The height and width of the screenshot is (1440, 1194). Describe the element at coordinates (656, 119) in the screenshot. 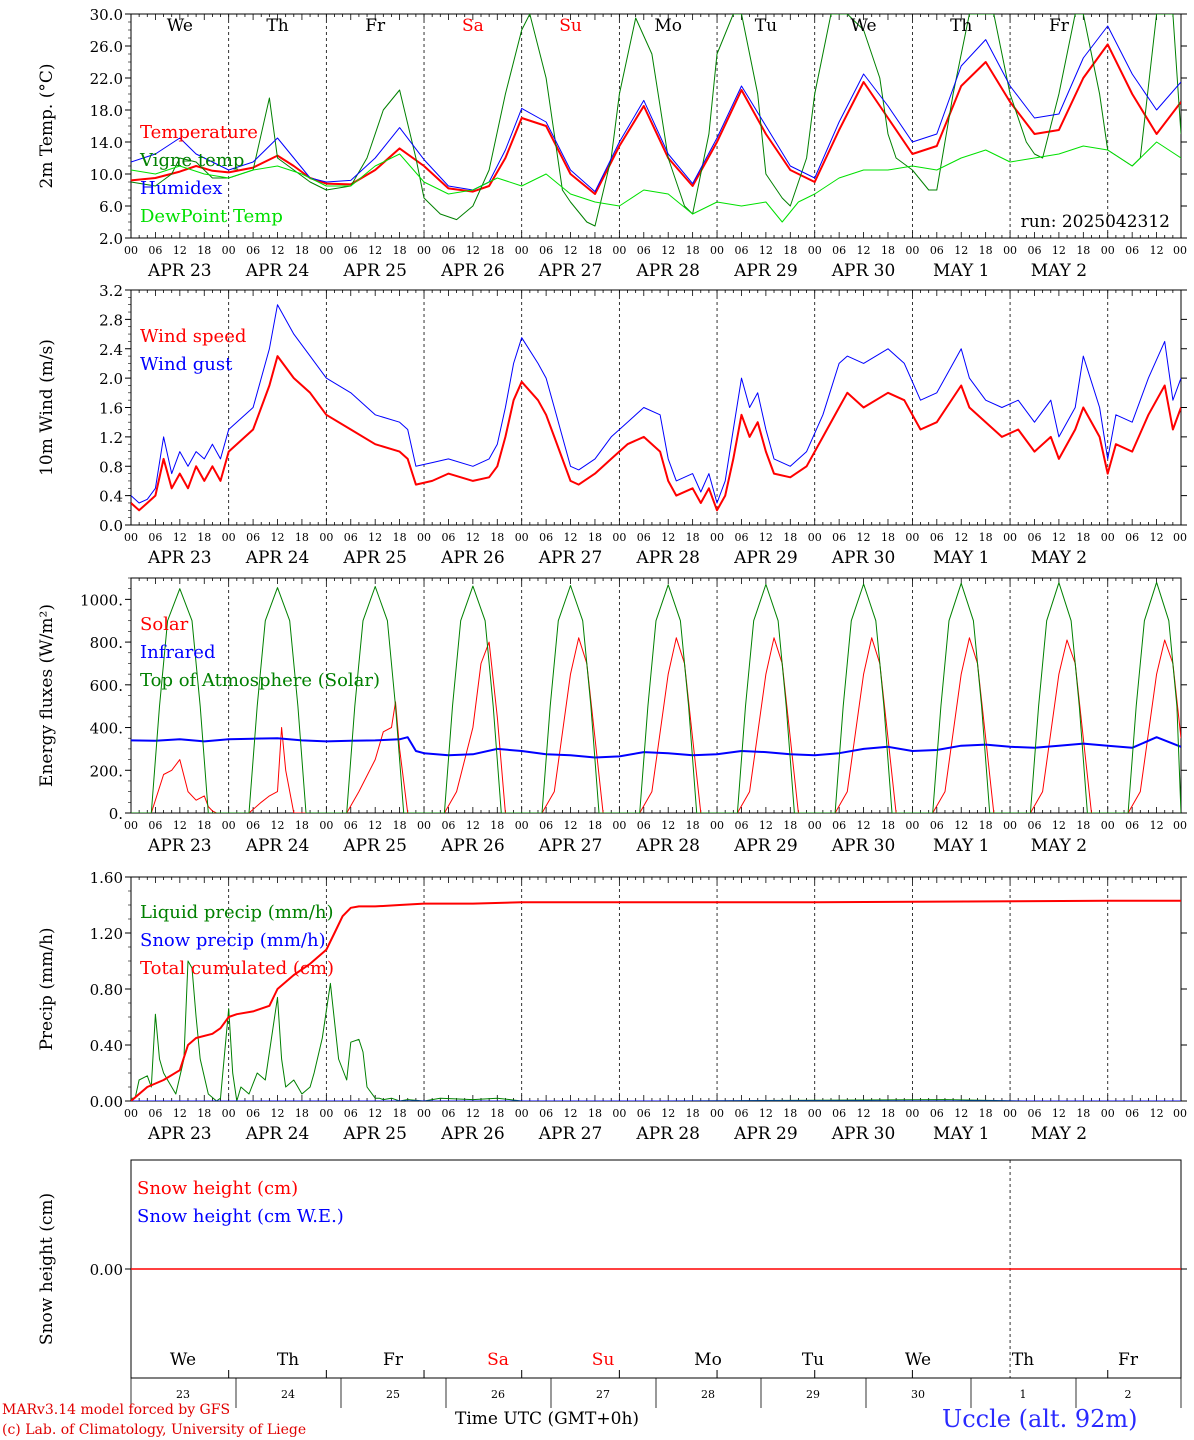

I see `series-temperature` at that location.